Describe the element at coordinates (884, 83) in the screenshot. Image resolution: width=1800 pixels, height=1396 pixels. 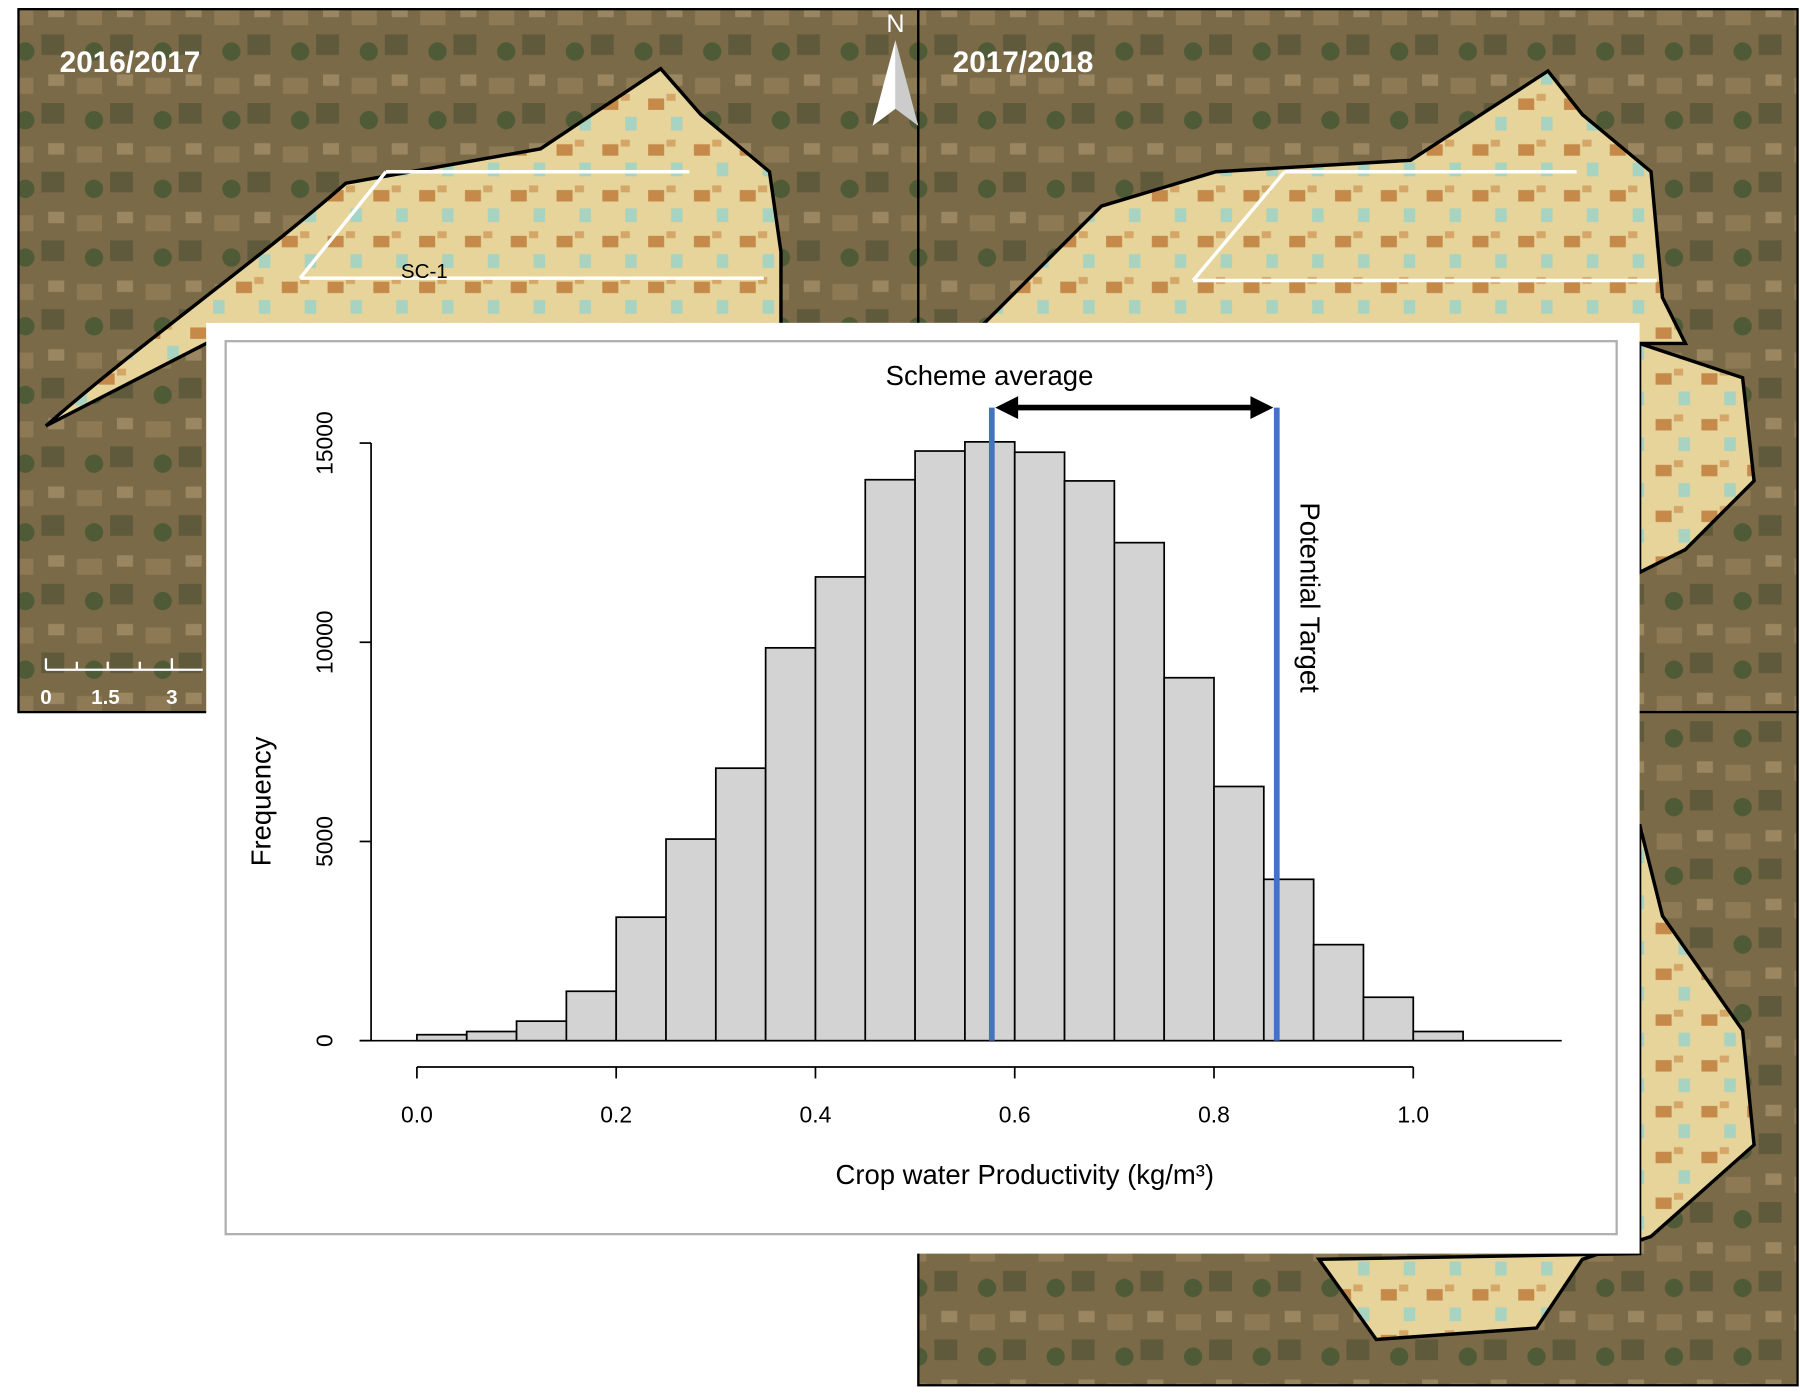
I see `north-arrow` at that location.